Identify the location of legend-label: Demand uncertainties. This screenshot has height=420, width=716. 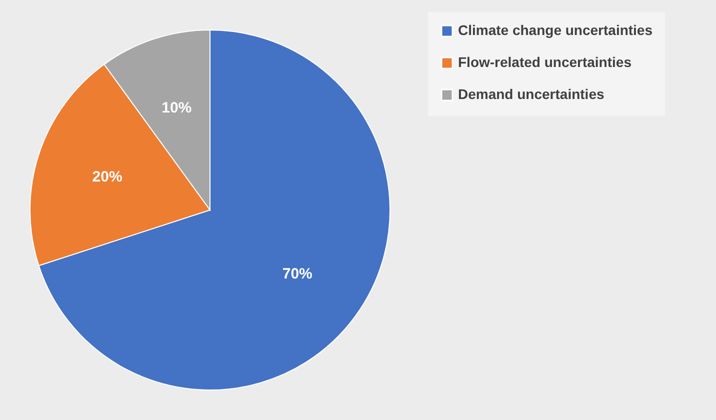
(531, 94).